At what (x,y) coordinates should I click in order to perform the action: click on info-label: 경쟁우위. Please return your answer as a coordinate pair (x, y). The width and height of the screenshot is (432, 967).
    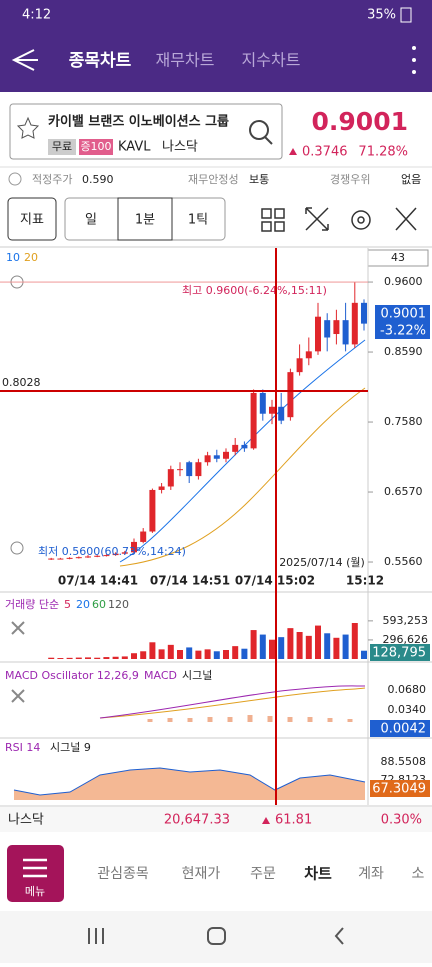
    Looking at the image, I should click on (350, 179).